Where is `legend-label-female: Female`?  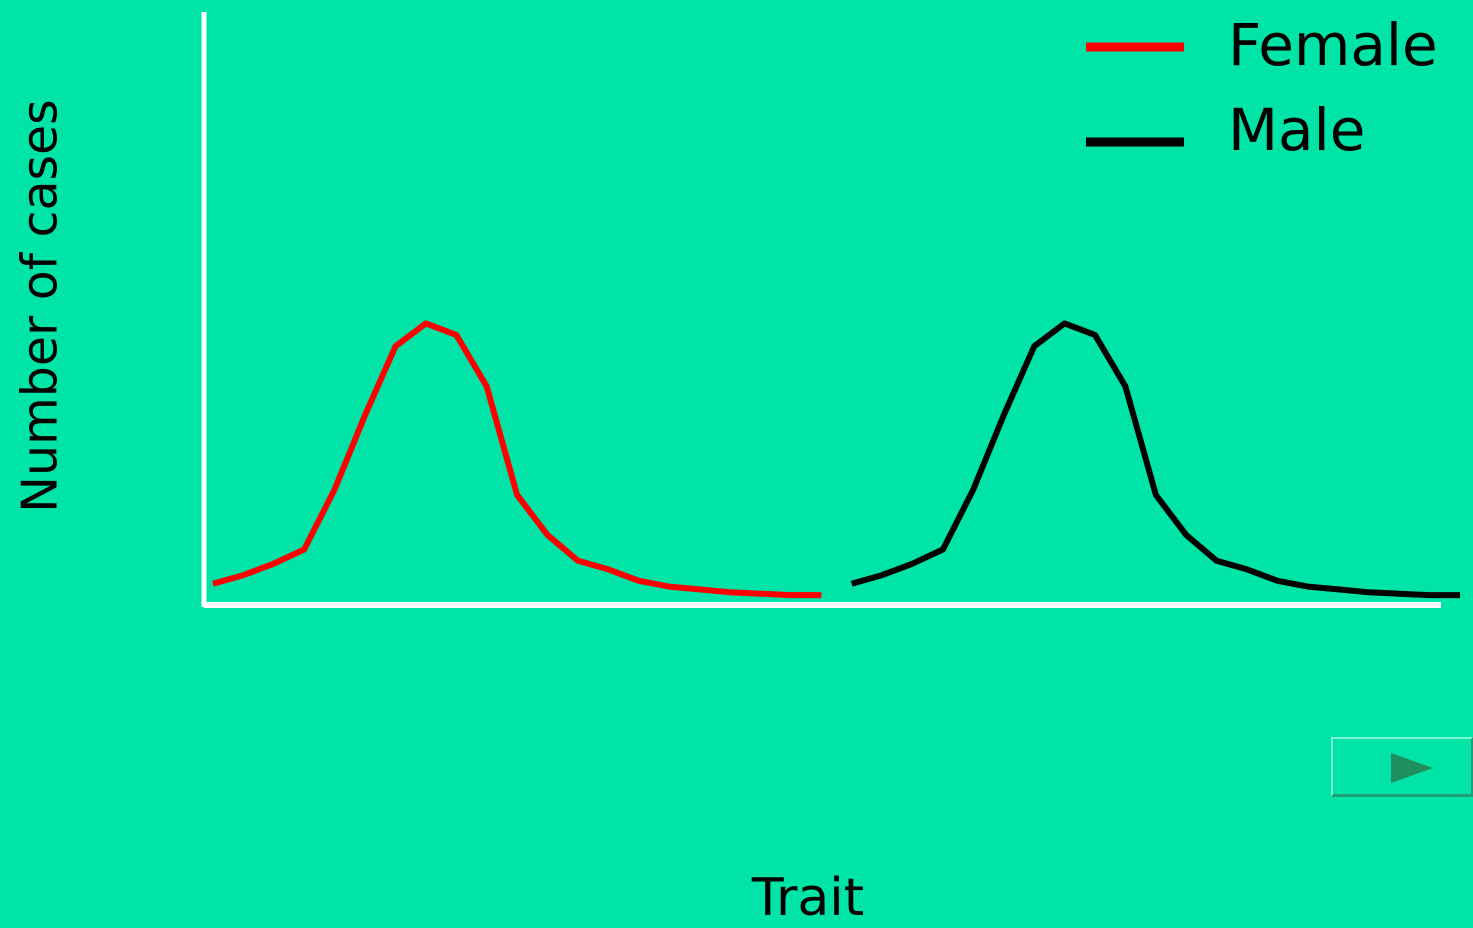 legend-label-female: Female is located at coordinates (1333, 45).